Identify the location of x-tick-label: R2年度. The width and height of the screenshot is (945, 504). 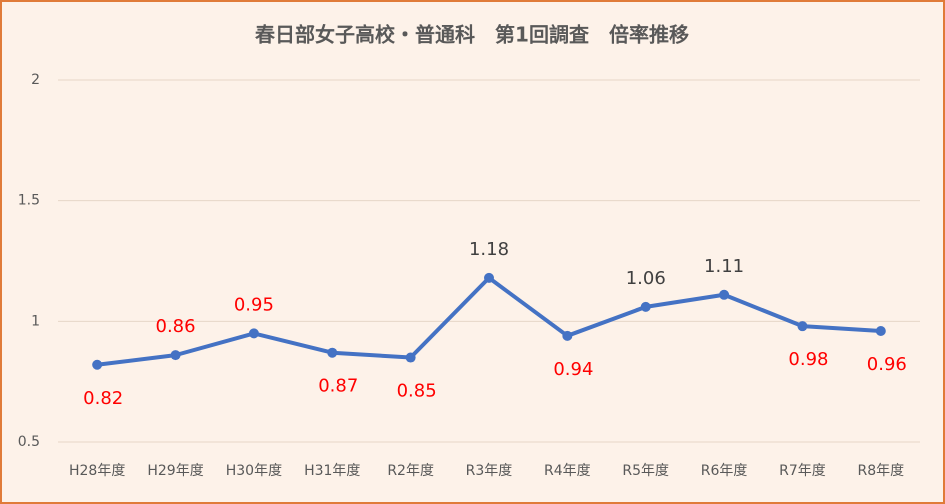
(410, 471).